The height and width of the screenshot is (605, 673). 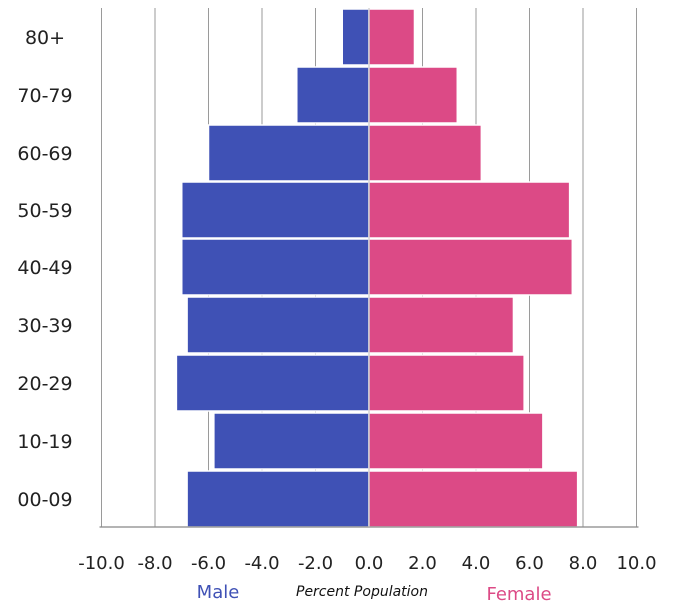 I want to click on category-label: 80+, so click(x=45, y=38).